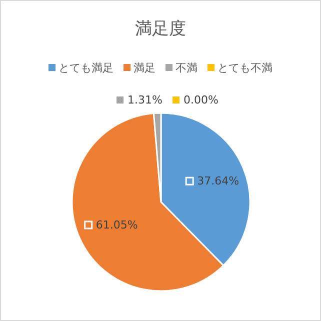  I want to click on legend-label: とても不満, so click(245, 68).